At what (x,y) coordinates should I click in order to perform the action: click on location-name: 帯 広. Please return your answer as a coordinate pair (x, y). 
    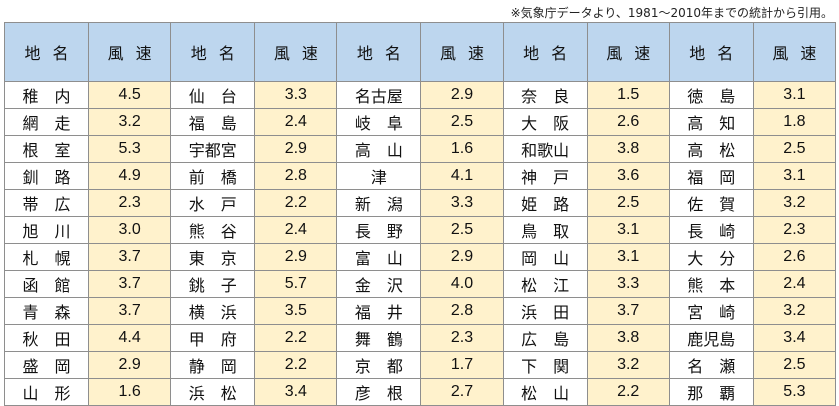
    Looking at the image, I should click on (46, 203).